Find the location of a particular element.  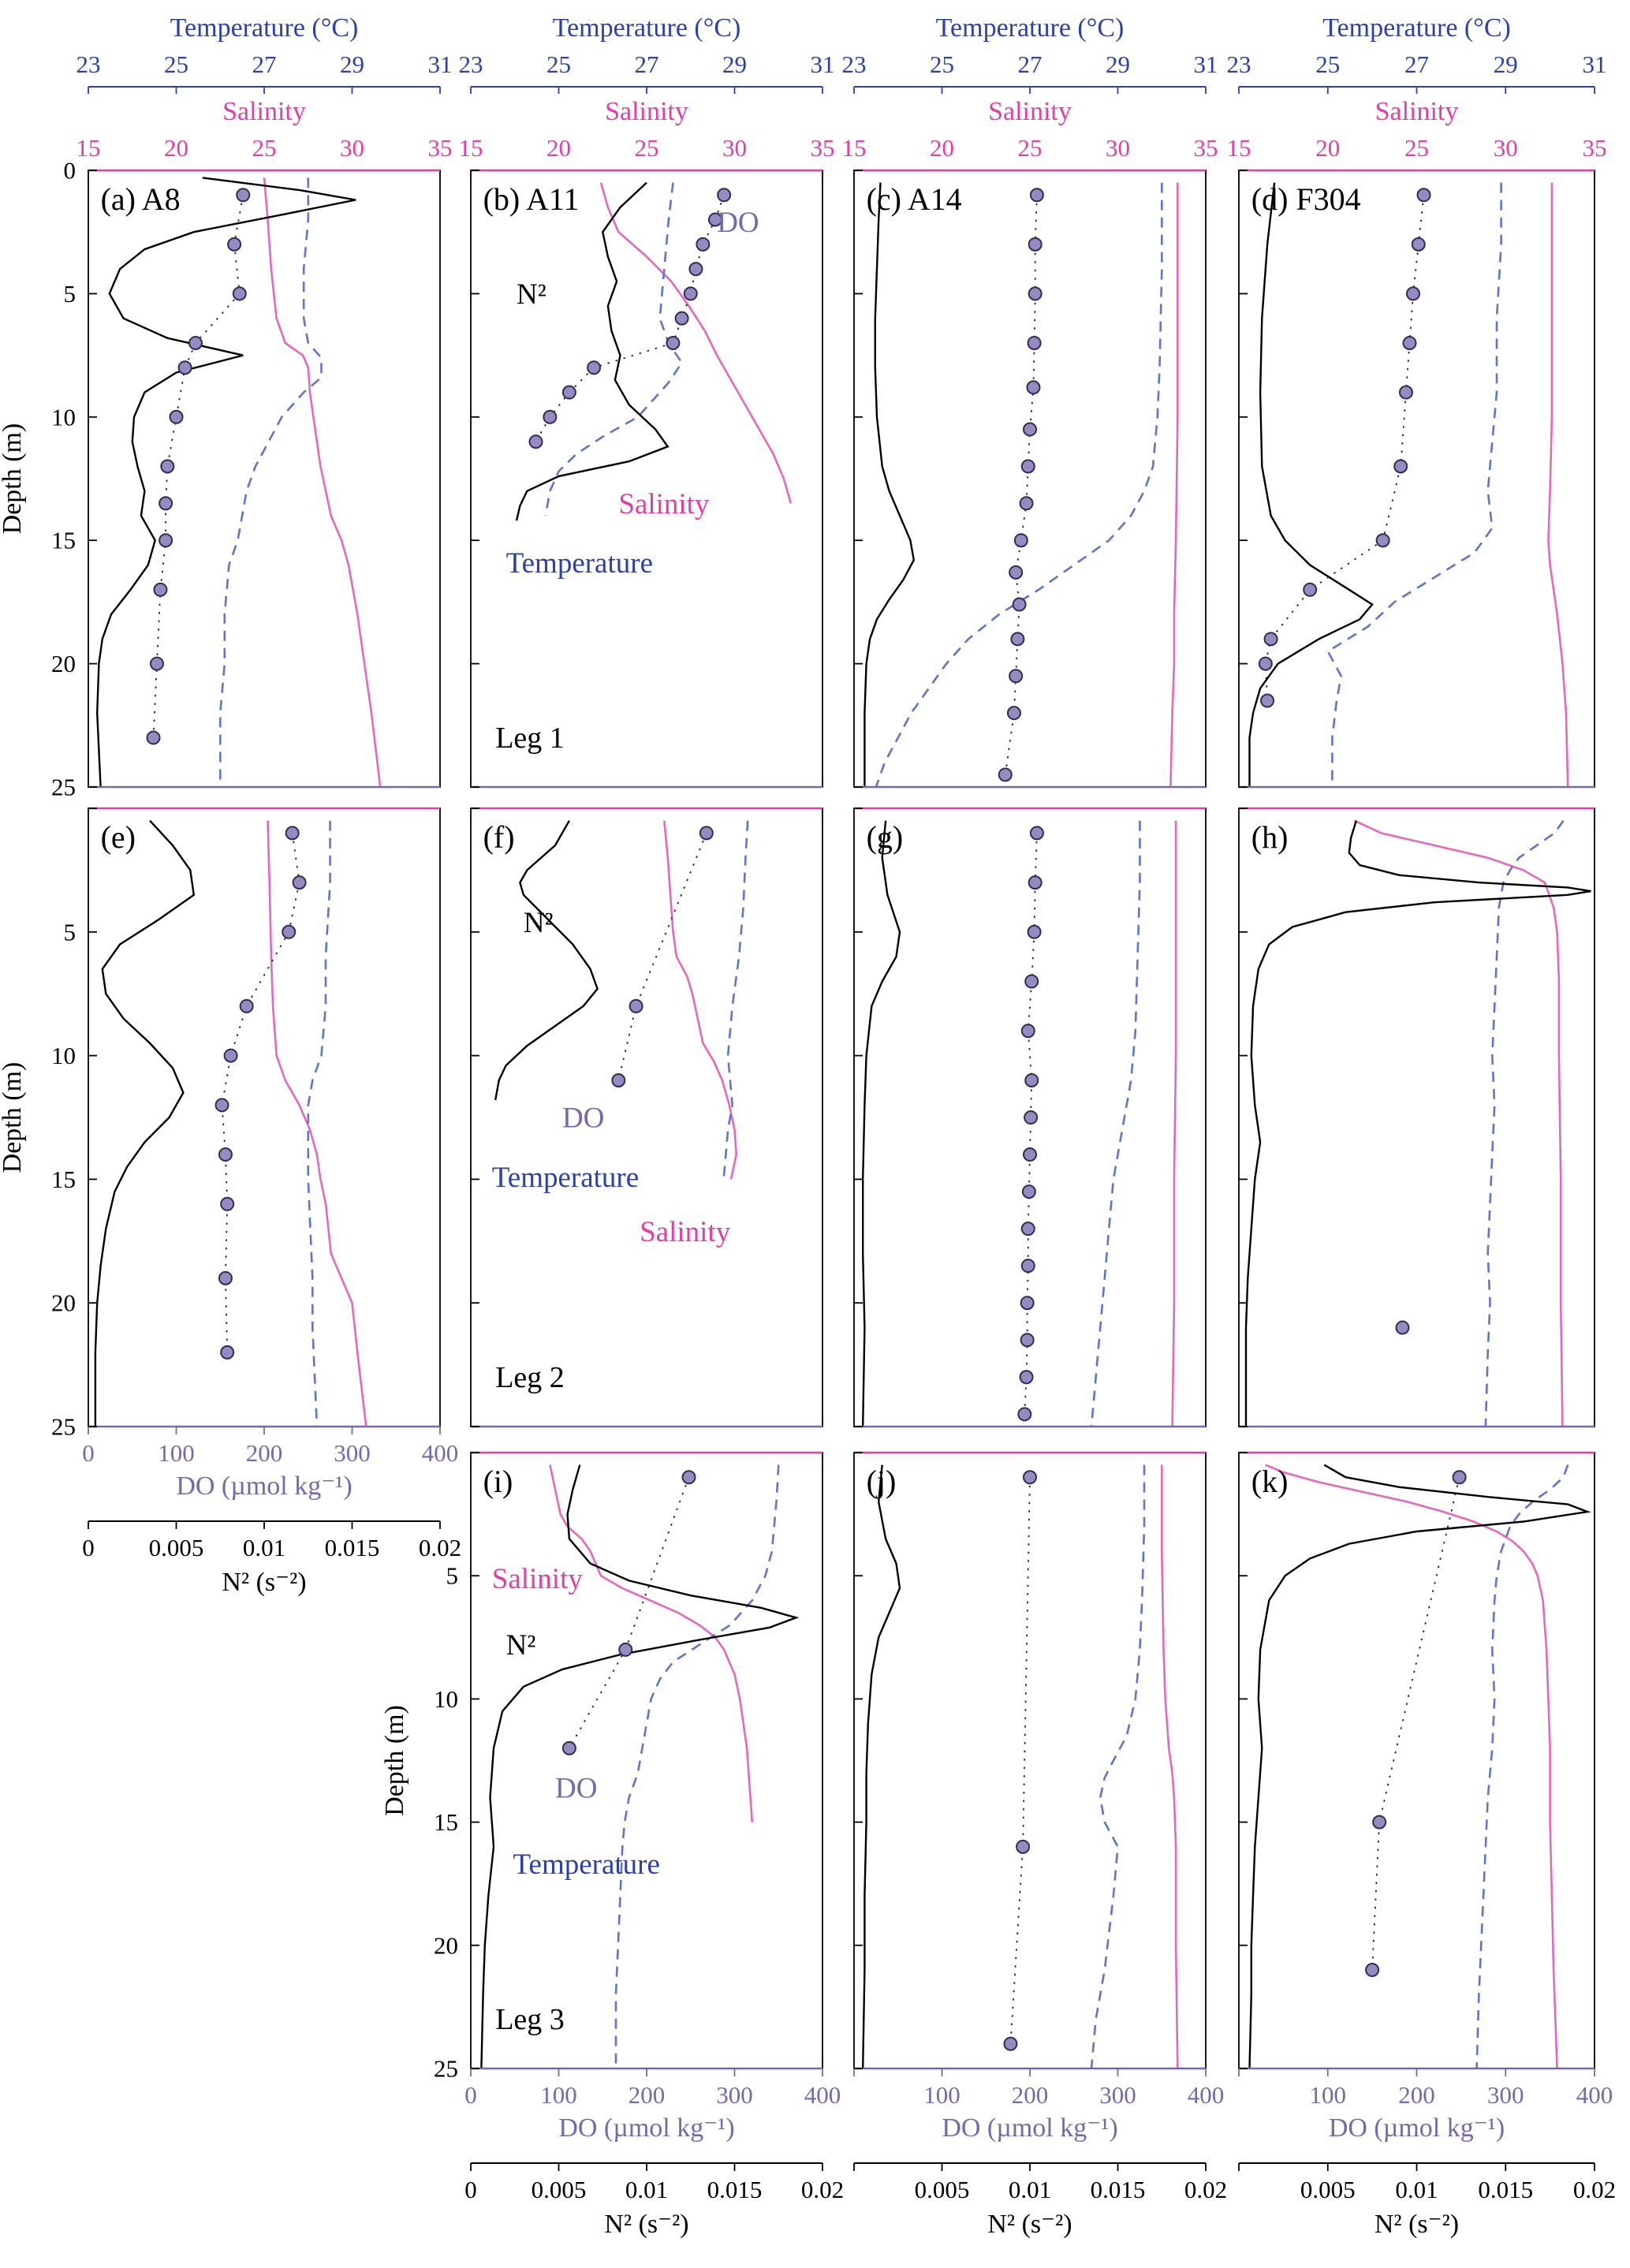

annotation-salinity: Salinity is located at coordinates (685, 1232).